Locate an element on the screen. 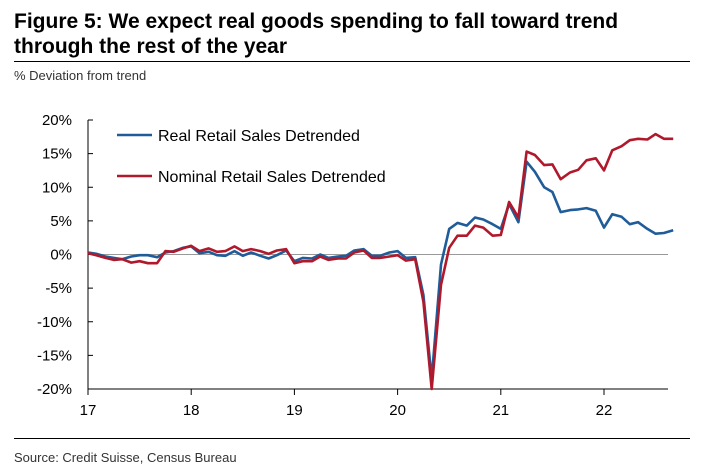 This screenshot has height=468, width=704. y-tick-label: 5% is located at coordinates (61, 221).